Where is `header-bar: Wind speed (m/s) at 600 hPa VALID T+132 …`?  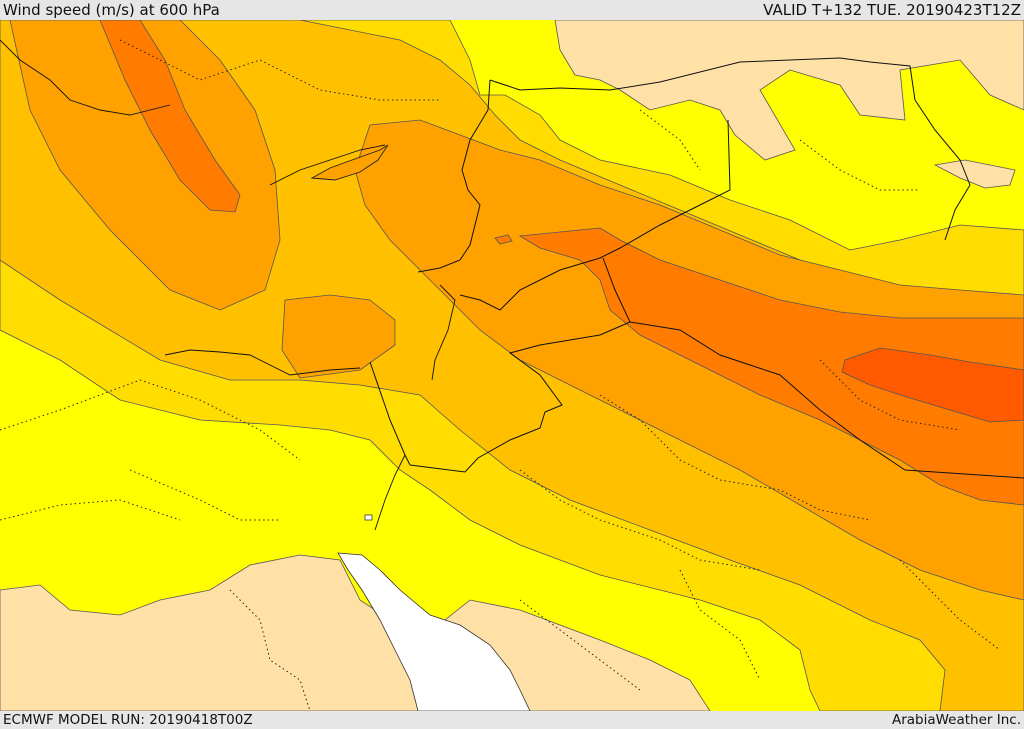
header-bar: Wind speed (m/s) at 600 hPa VALID T+132 … is located at coordinates (512, 10).